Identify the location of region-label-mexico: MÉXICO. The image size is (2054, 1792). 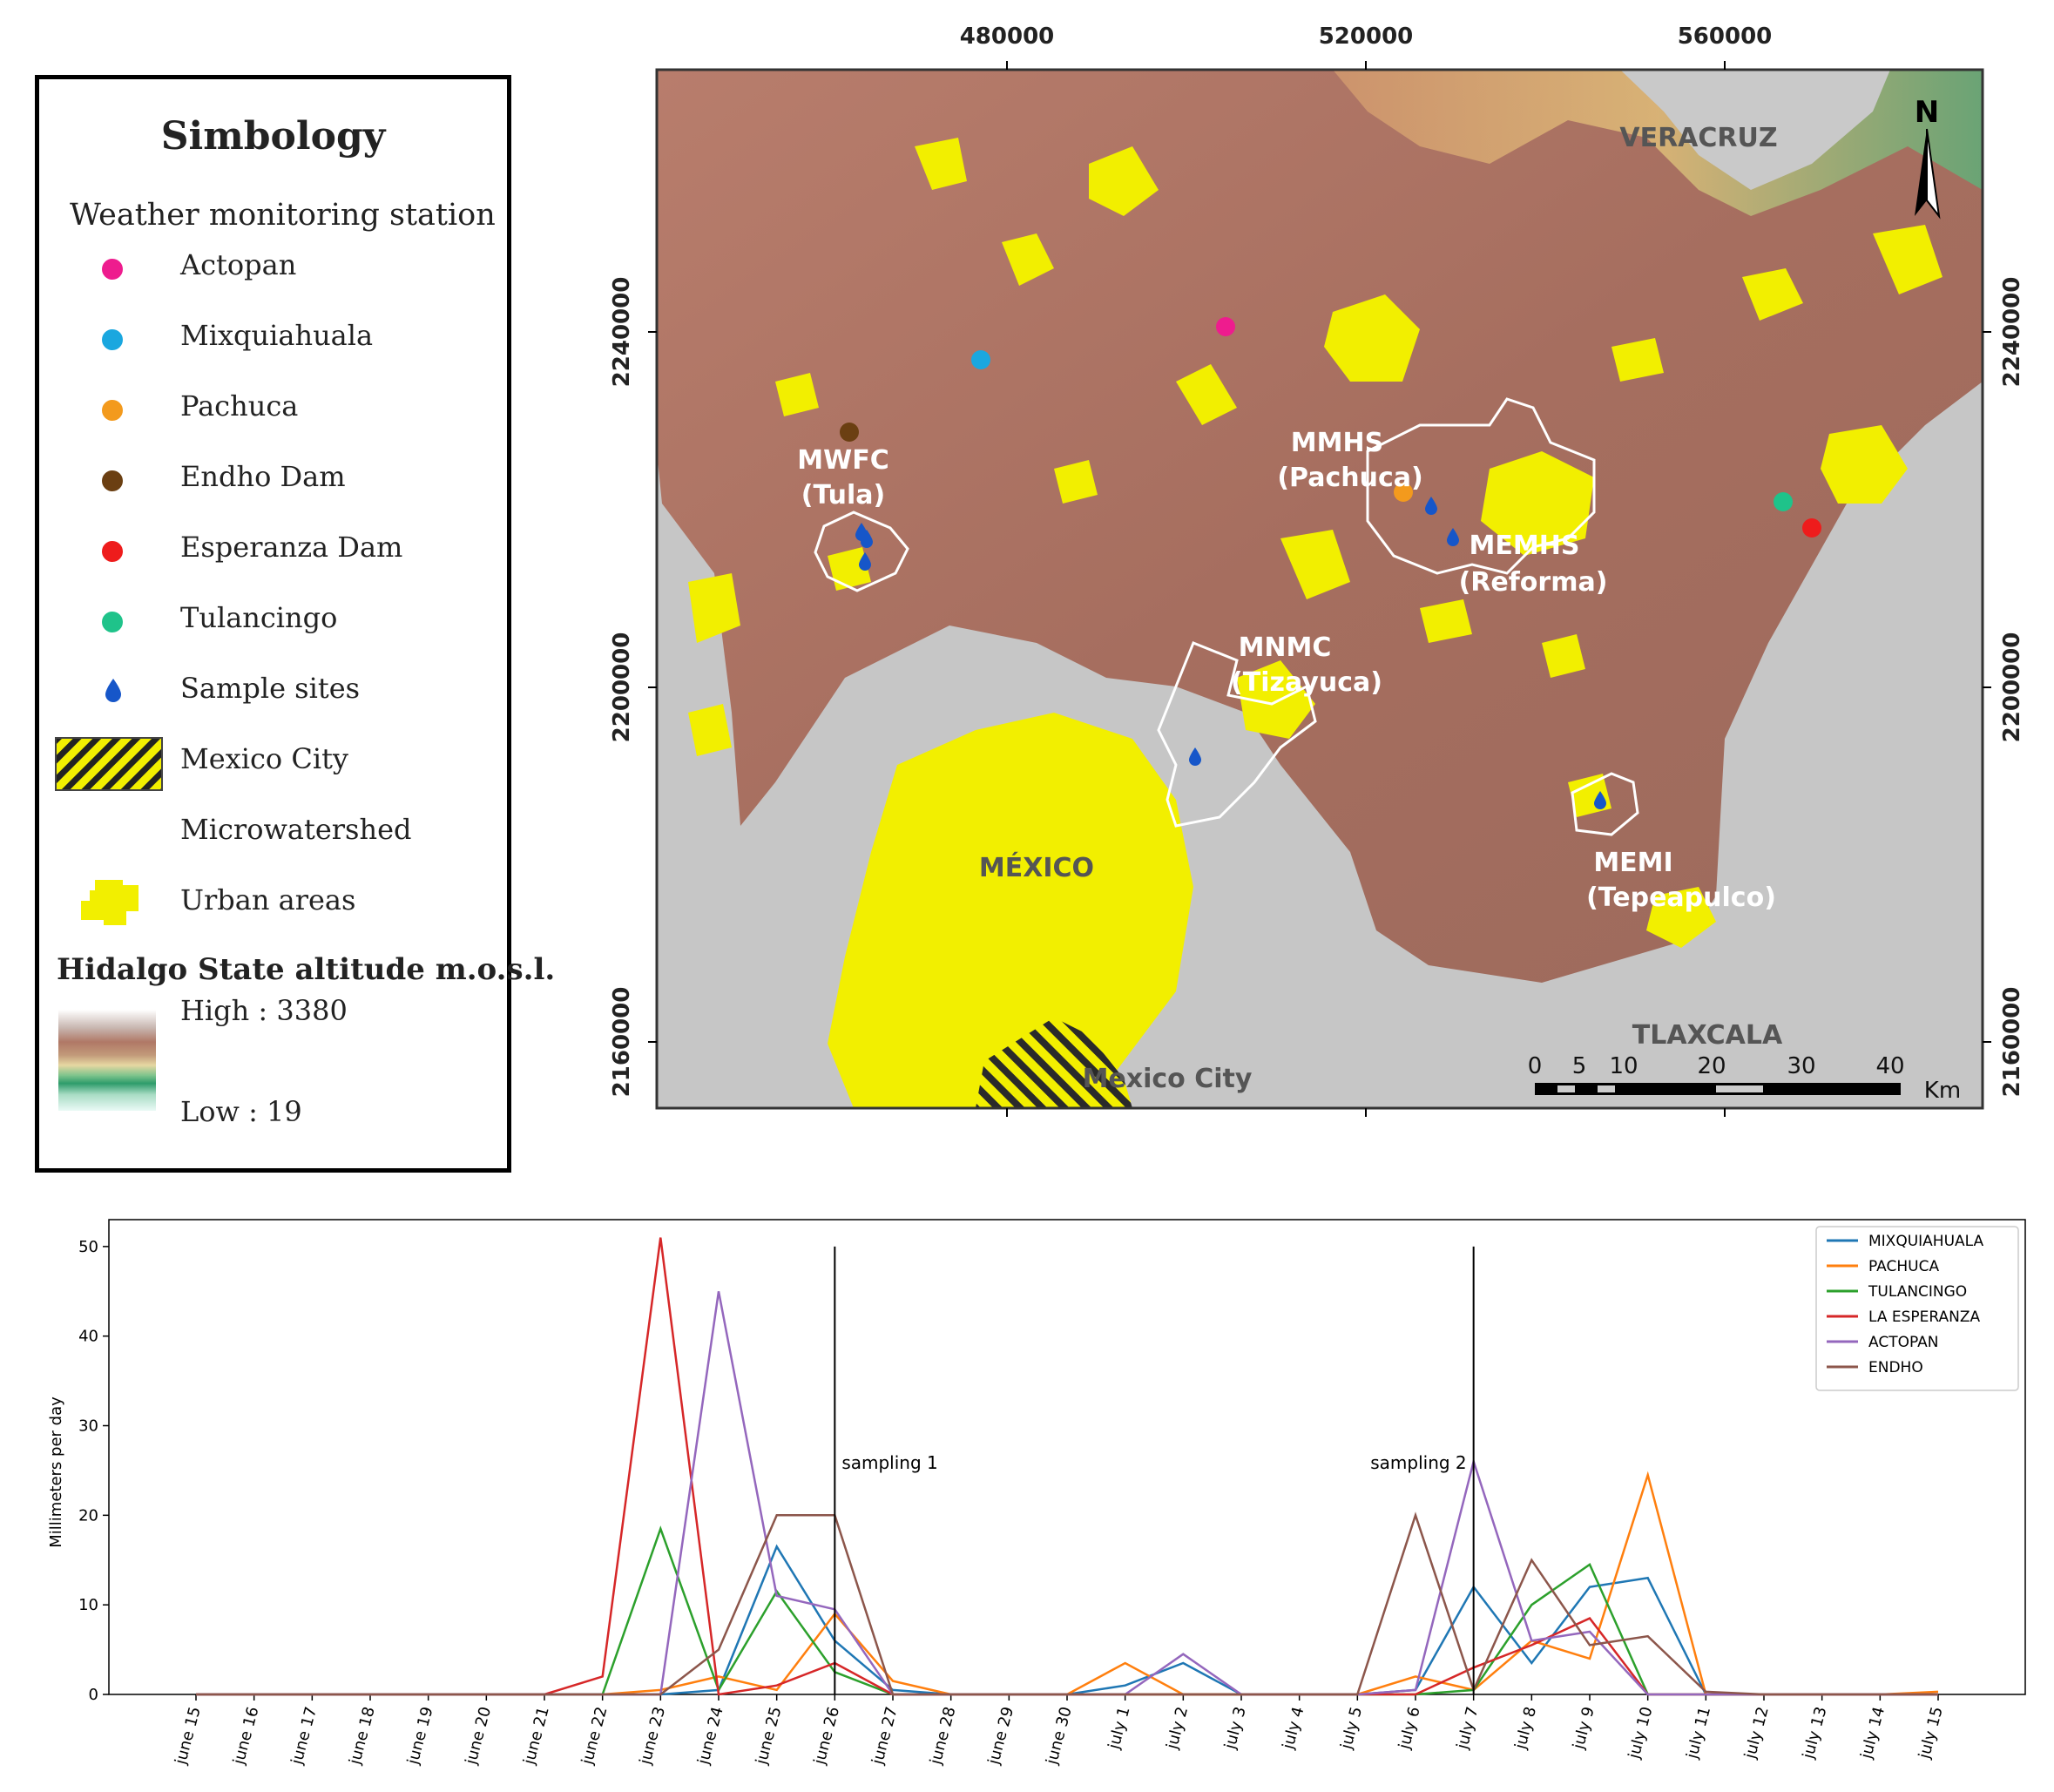
(1036, 867).